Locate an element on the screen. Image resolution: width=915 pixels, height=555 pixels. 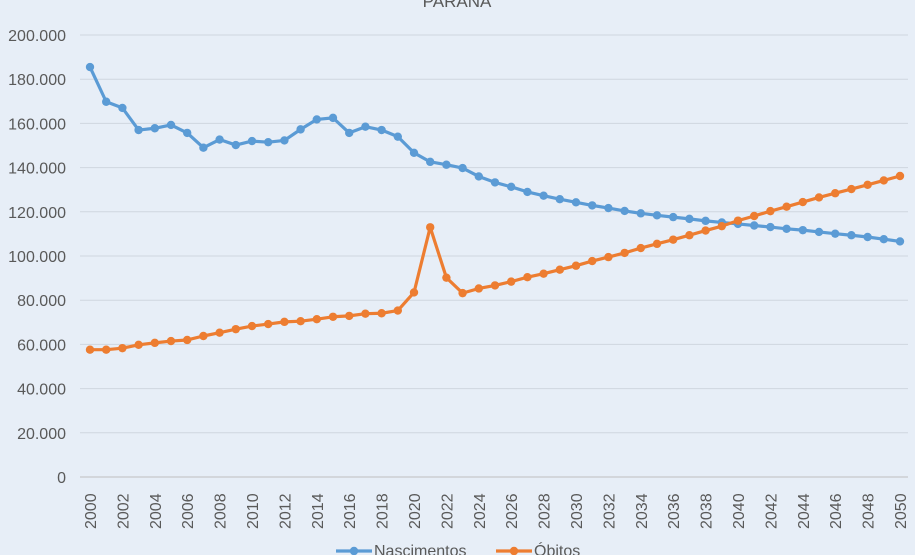
x-tick-label: 2016 is located at coordinates (350, 511).